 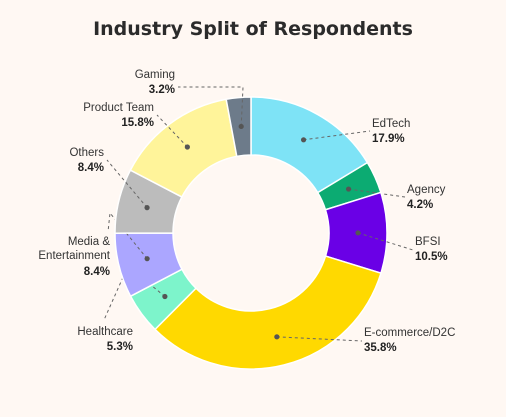 I want to click on slice-value-label: 35.8%, so click(x=380, y=348).